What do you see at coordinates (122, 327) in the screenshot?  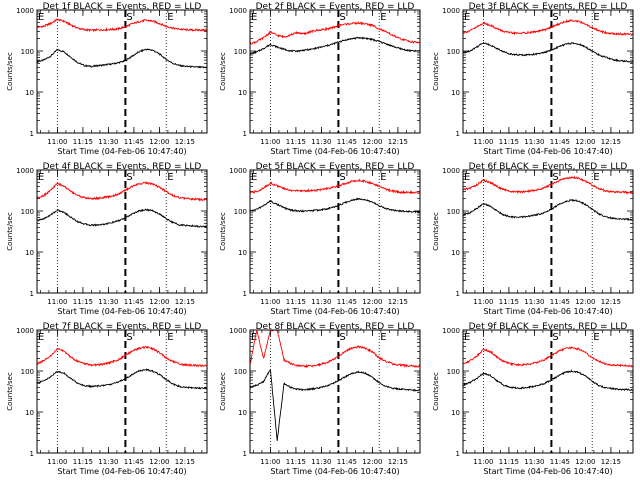 I see `panel-title: Det 7f BLACK = Events, RED = LLD` at bounding box center [122, 327].